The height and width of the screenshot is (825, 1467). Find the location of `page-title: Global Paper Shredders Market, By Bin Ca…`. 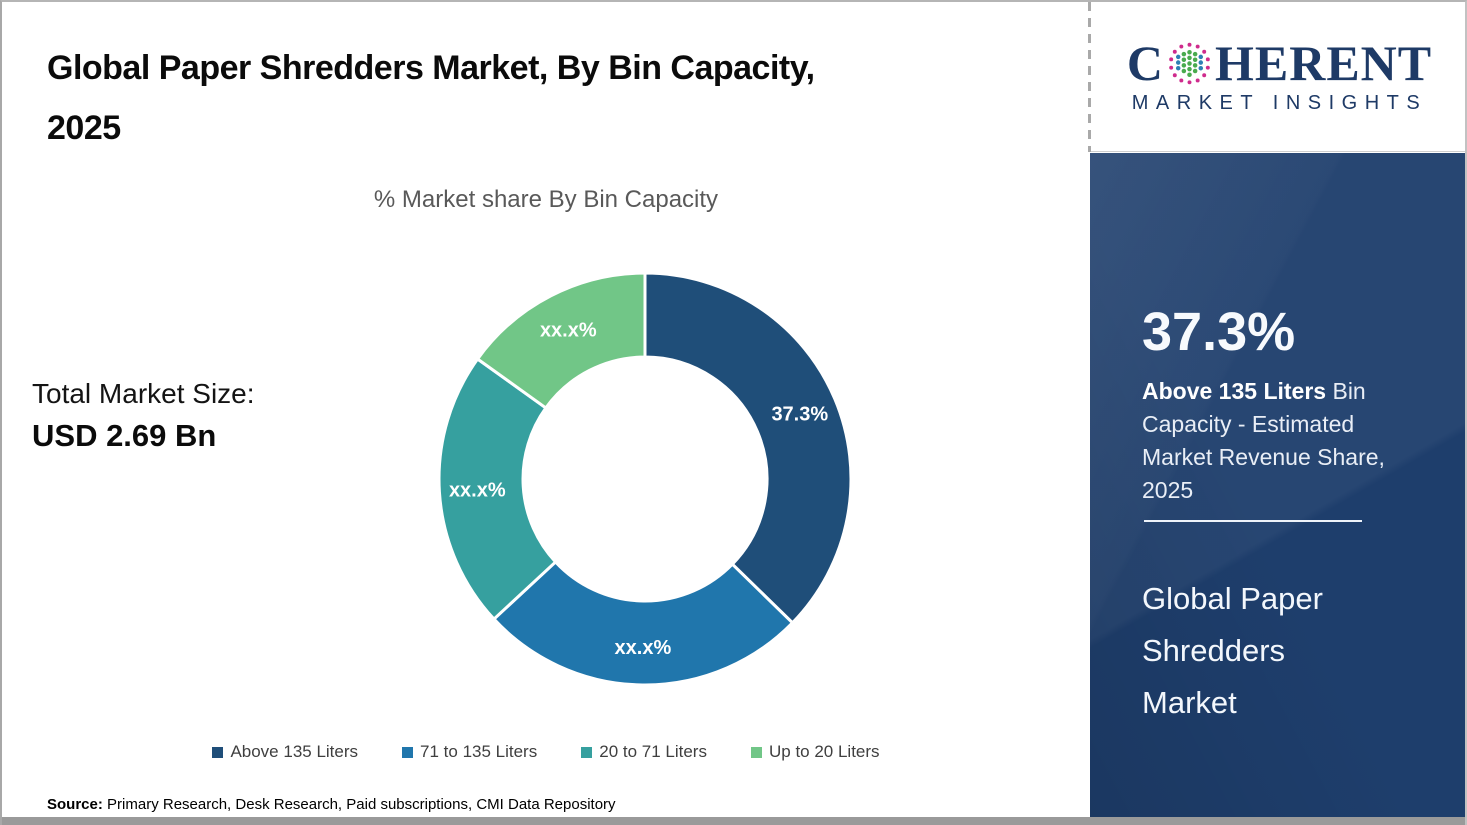

page-title: Global Paper Shredders Market, By Bin Ca… is located at coordinates (547, 98).